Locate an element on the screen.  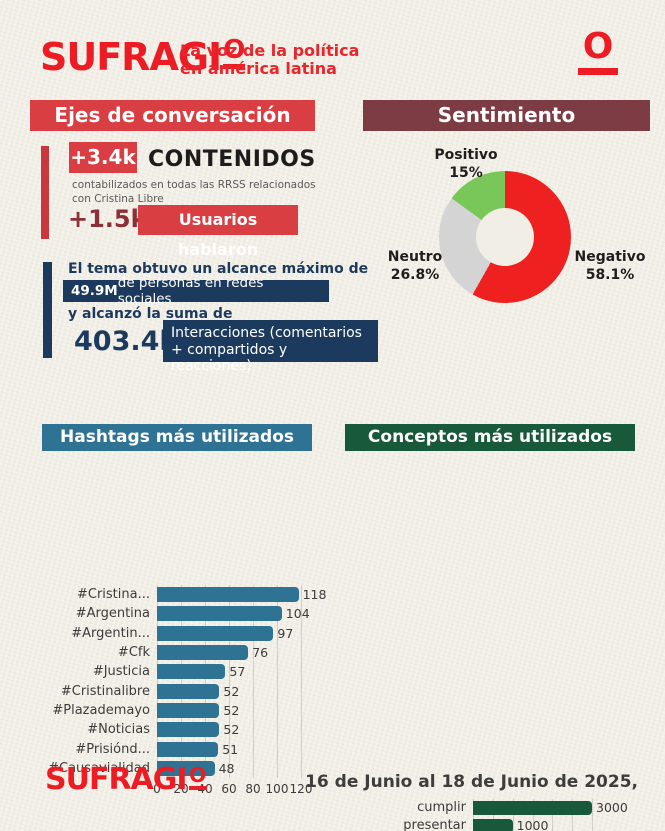
red-accent-bar is located at coordinates (45, 192).